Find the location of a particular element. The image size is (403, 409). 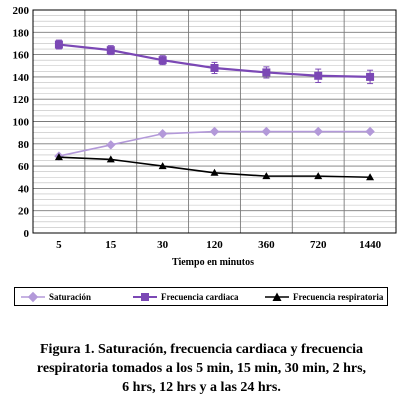

x-axis-title: Tiempo en minutos is located at coordinates (213, 262).